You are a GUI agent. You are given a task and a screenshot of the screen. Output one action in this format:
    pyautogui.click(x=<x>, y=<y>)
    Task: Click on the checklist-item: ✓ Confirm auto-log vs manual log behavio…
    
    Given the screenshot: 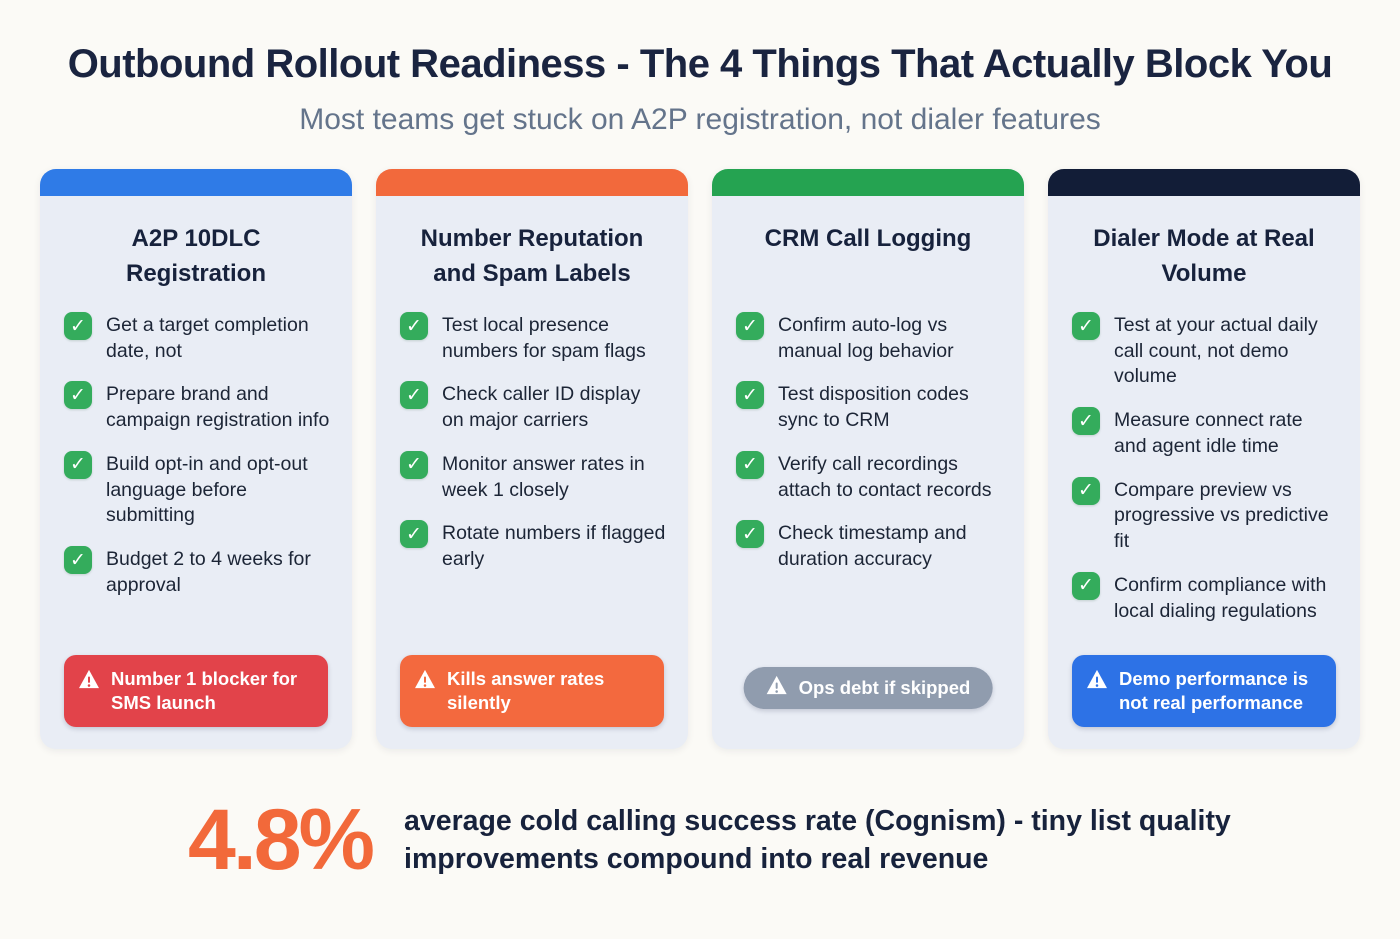 What is the action you would take?
    pyautogui.click(x=869, y=338)
    